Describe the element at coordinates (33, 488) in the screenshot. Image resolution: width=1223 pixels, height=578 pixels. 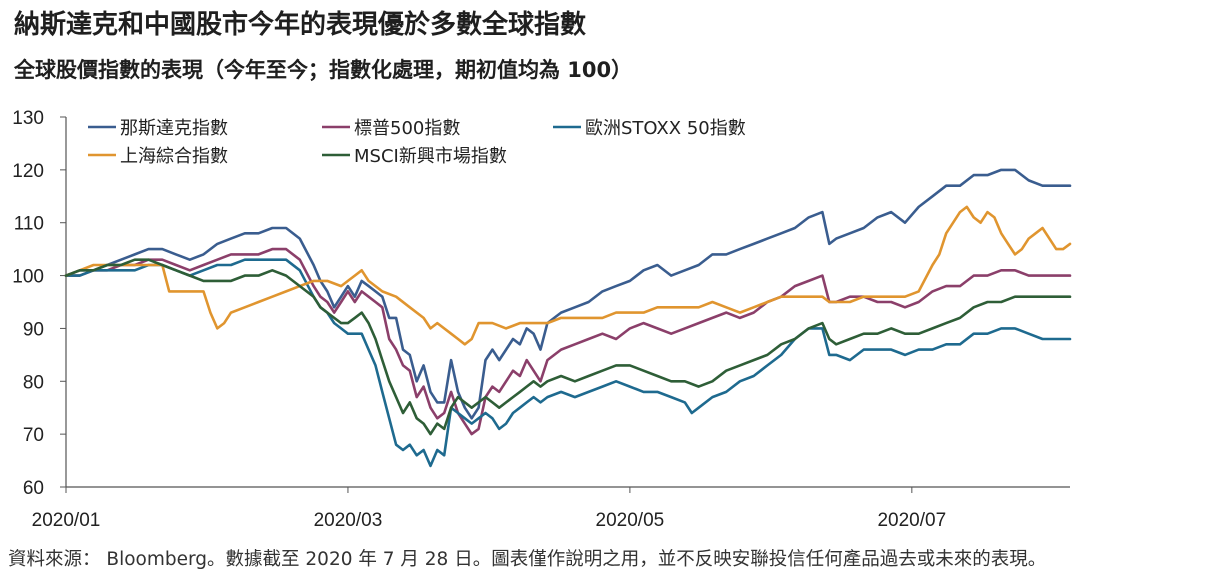
I see `y-tick-label: 60` at that location.